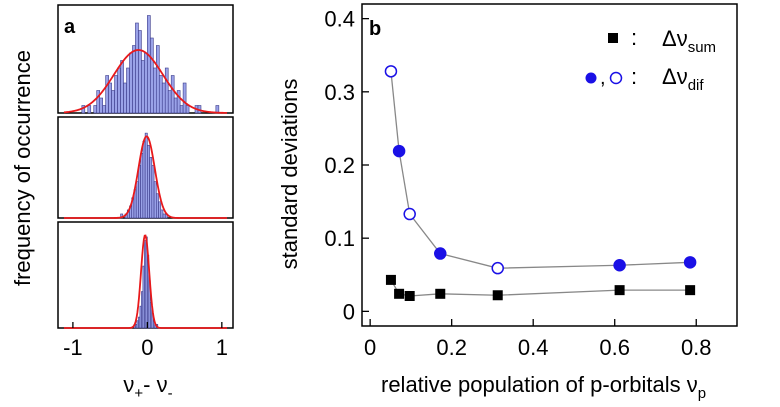  Describe the element at coordinates (613, 38) in the screenshot. I see `legend-sum-marker` at that location.